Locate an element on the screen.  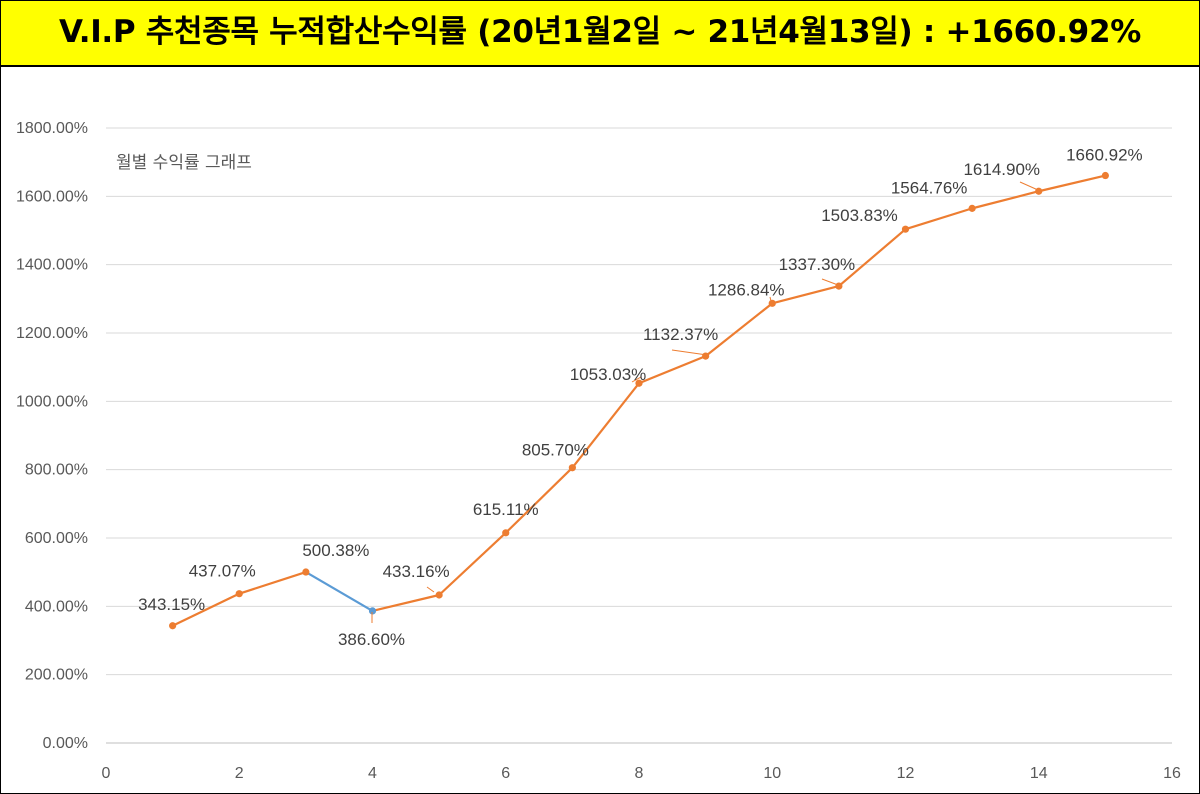
y-tick-label: 800.00% is located at coordinates (56, 470).